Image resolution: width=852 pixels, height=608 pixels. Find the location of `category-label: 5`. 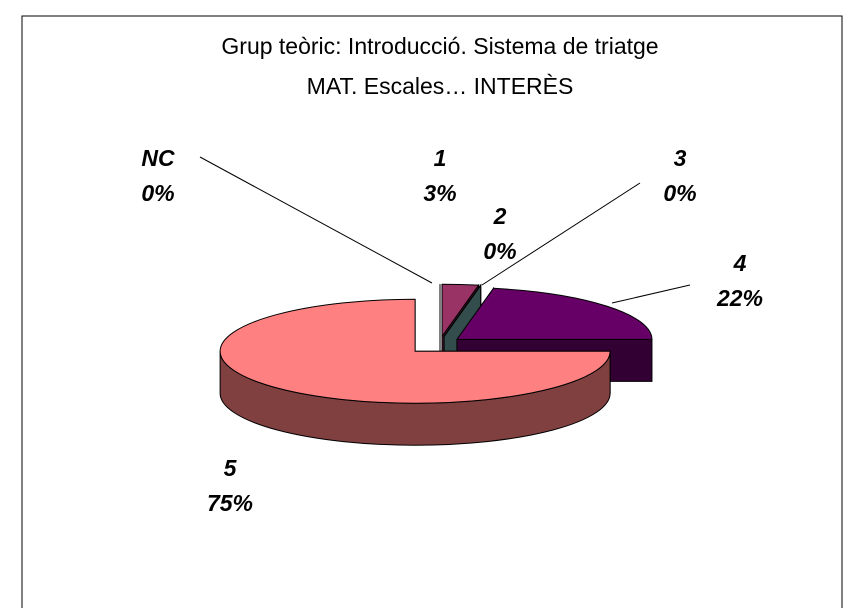

category-label: 5 is located at coordinates (231, 468).